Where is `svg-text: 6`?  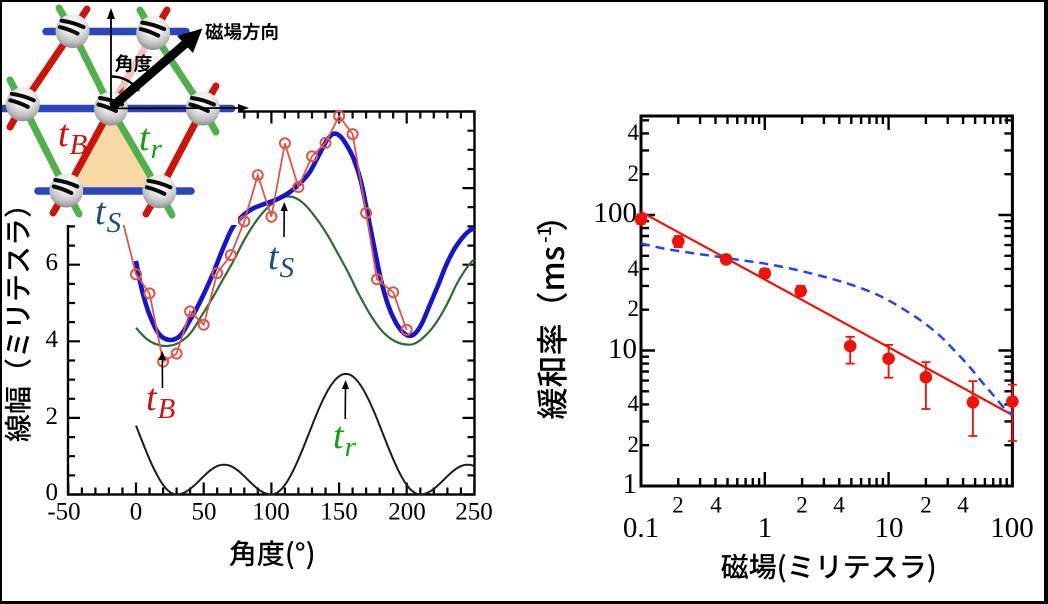
svg-text: 6 is located at coordinates (52, 262).